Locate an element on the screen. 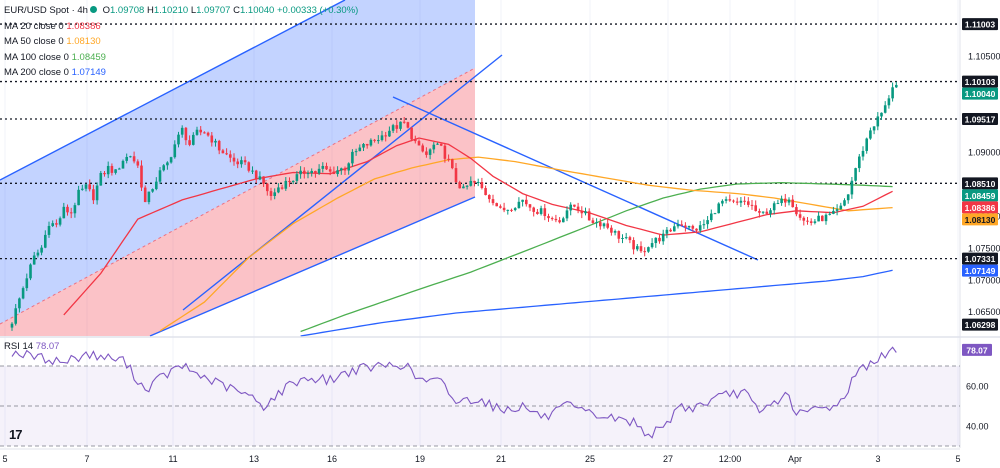 Image resolution: width=1000 pixels, height=468 pixels. time-tick-label: 25 is located at coordinates (590, 459).